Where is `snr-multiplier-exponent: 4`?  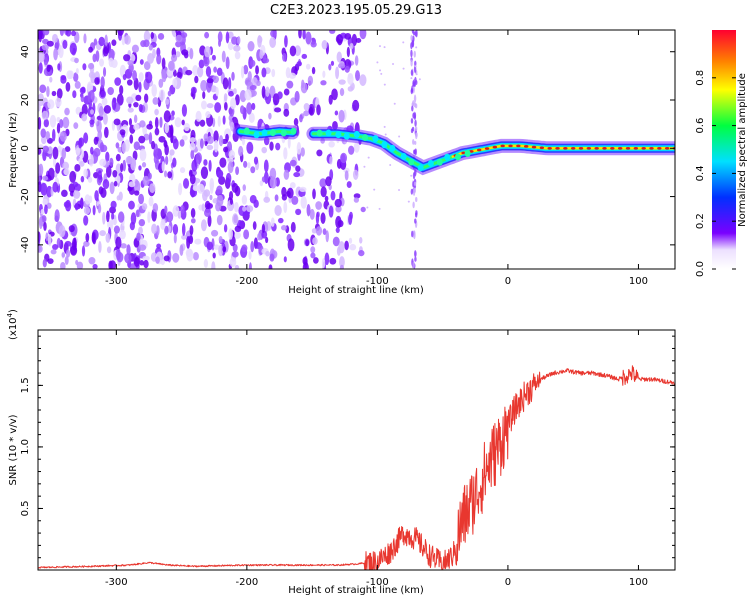 snr-multiplier-exponent: 4 is located at coordinates (10, 314).